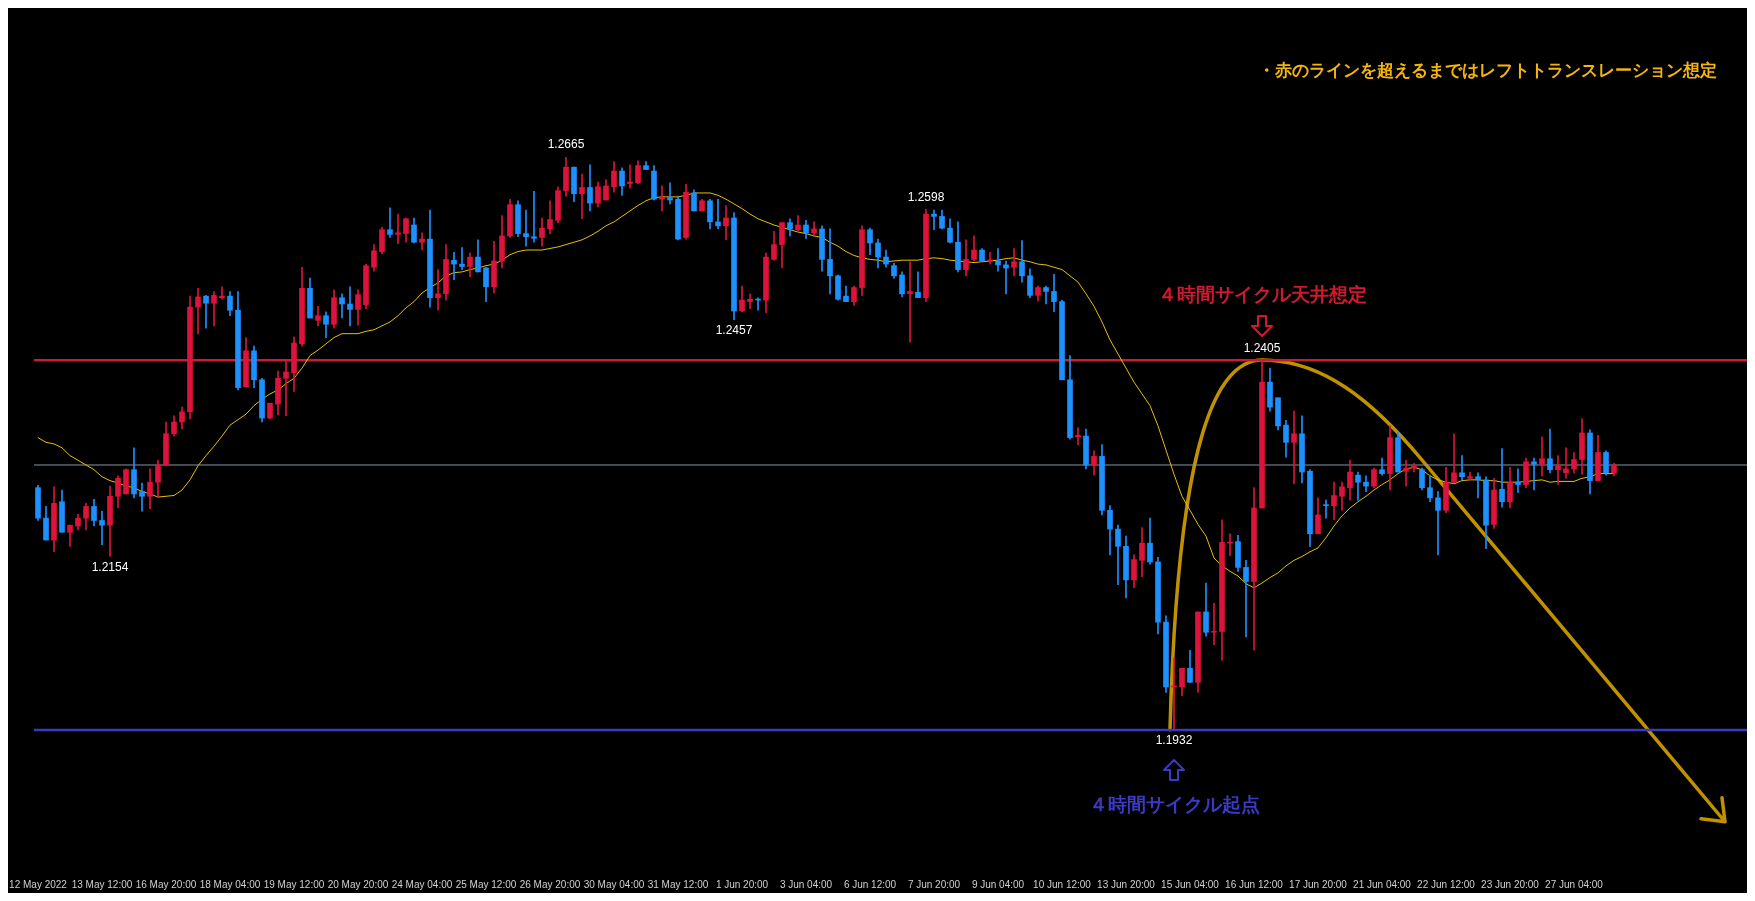  I want to click on annotation: 1.2665, so click(566, 144).